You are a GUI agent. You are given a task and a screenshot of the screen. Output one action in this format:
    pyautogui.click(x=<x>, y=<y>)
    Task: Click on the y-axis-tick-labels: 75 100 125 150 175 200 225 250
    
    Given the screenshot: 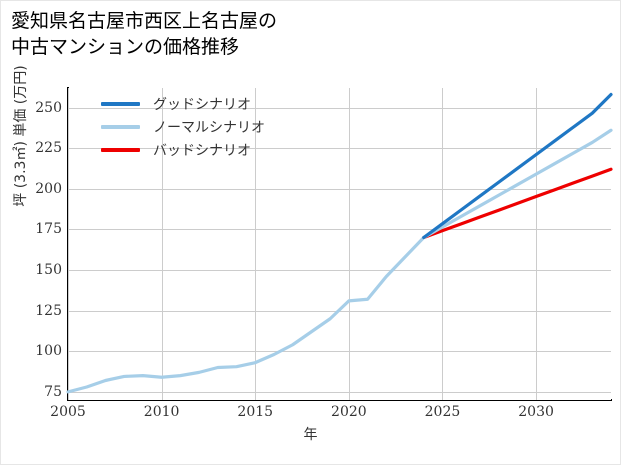 What is the action you would take?
    pyautogui.click(x=31, y=232)
    